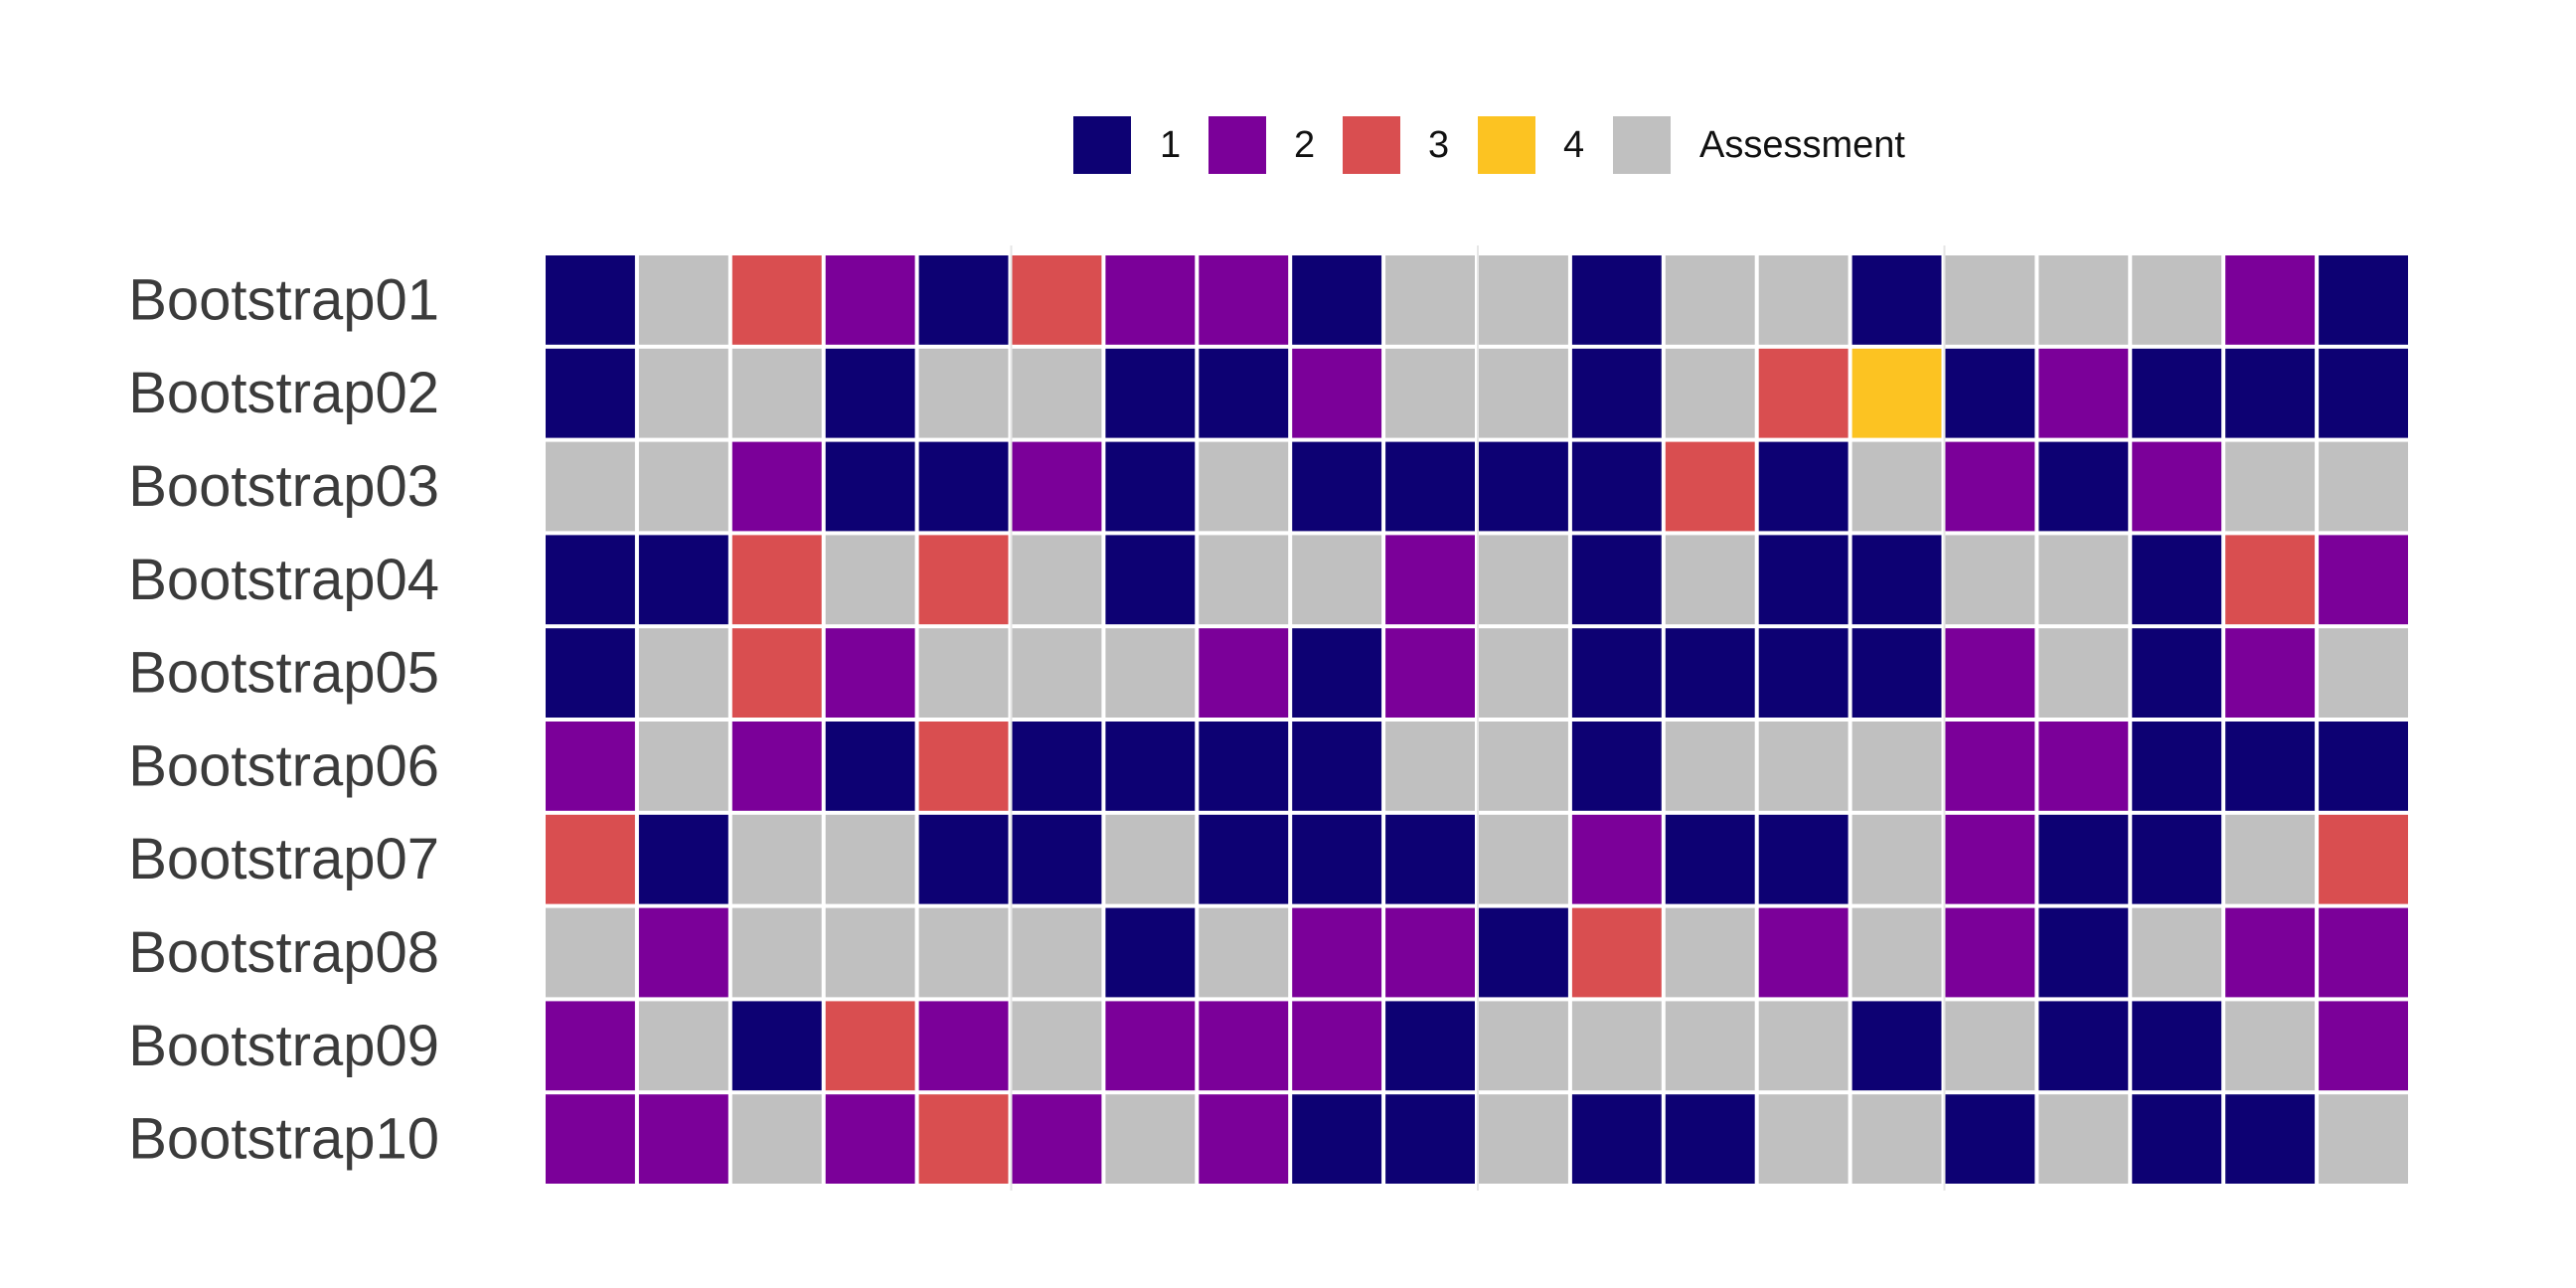 This screenshot has height=1288, width=2576. What do you see at coordinates (1802, 145) in the screenshot?
I see `legend-label-5: Assessment` at bounding box center [1802, 145].